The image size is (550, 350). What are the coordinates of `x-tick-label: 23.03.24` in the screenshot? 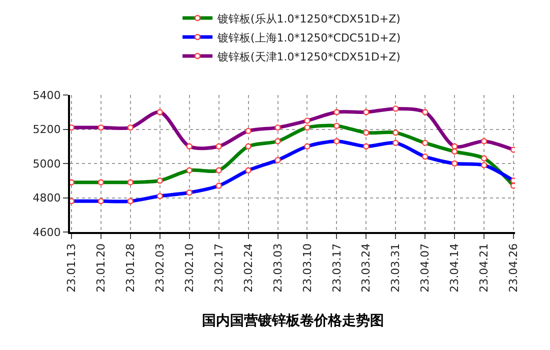 It's located at (366, 267).